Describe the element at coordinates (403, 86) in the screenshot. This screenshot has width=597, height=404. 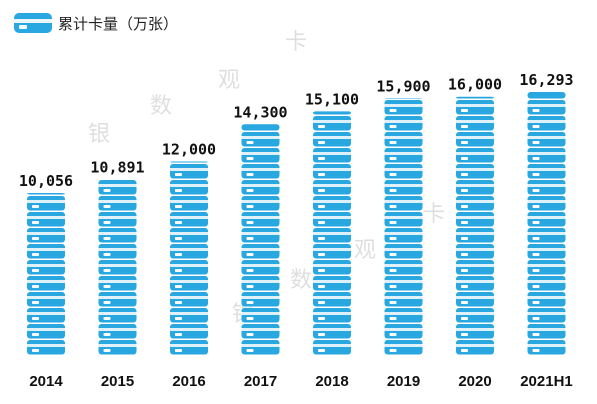
I see `data-label: 15,900` at that location.